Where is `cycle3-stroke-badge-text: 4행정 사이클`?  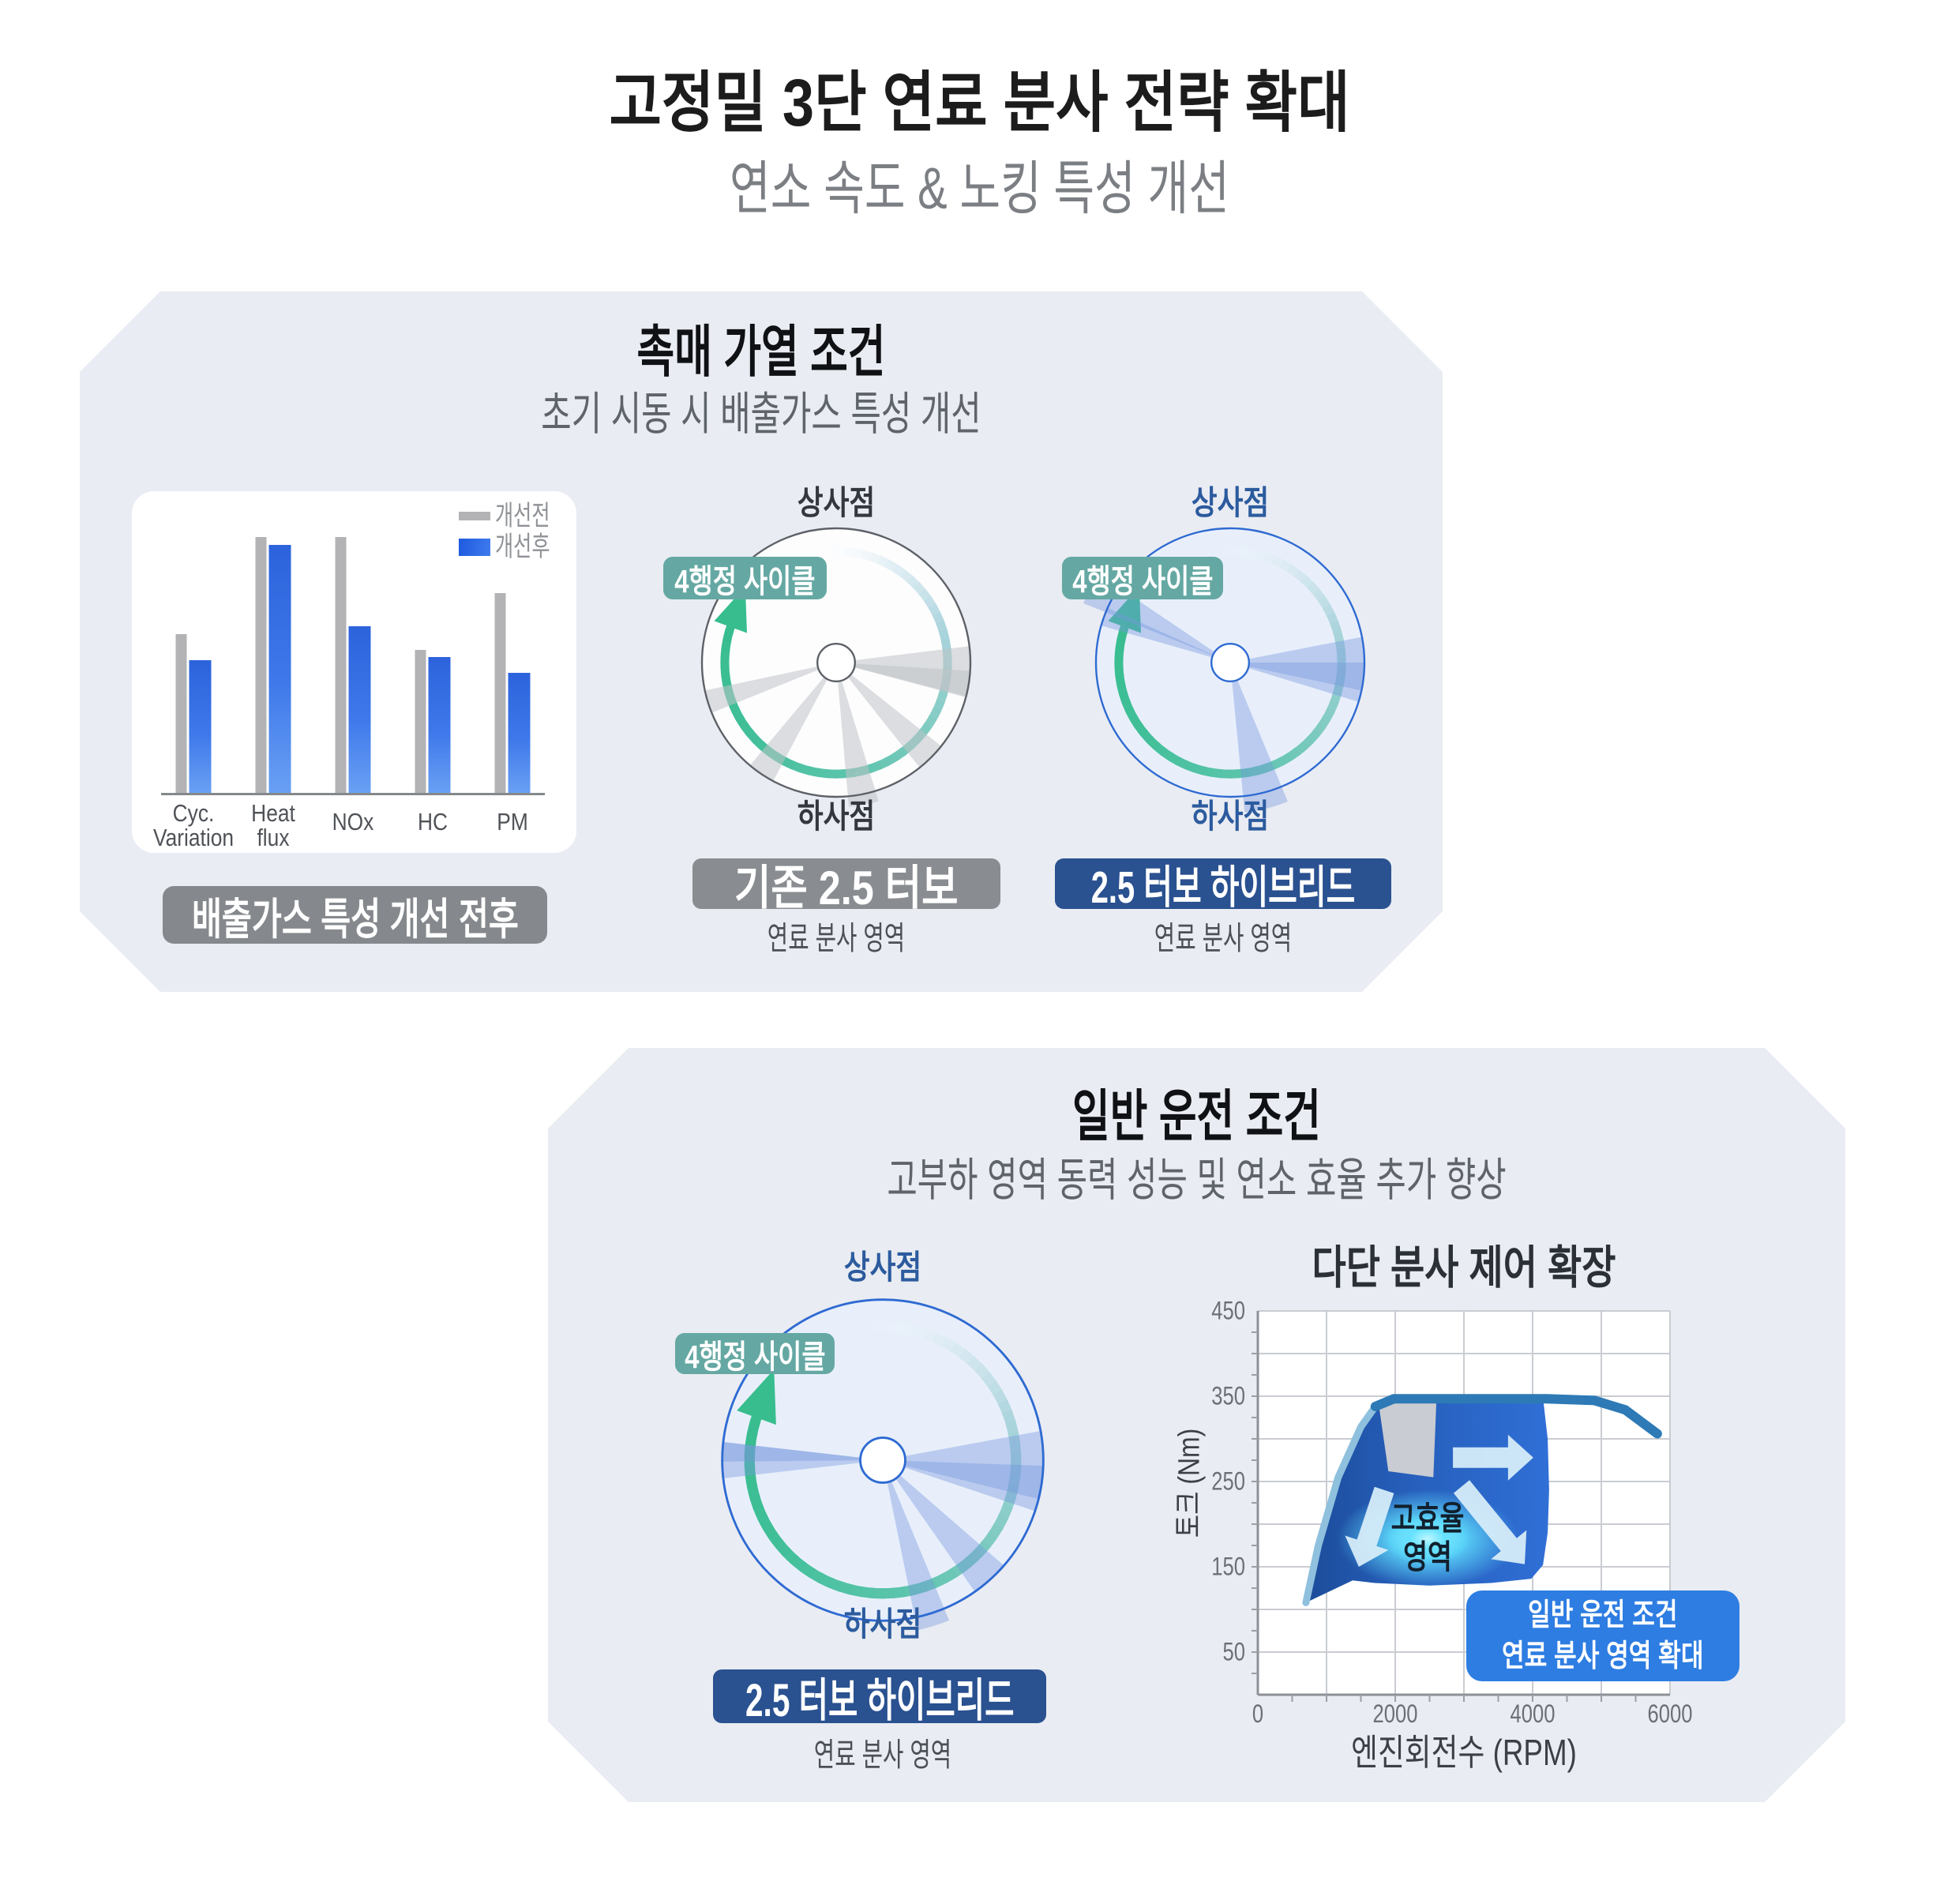
cycle3-stroke-badge-text: 4행정 사이클 is located at coordinates (755, 1357).